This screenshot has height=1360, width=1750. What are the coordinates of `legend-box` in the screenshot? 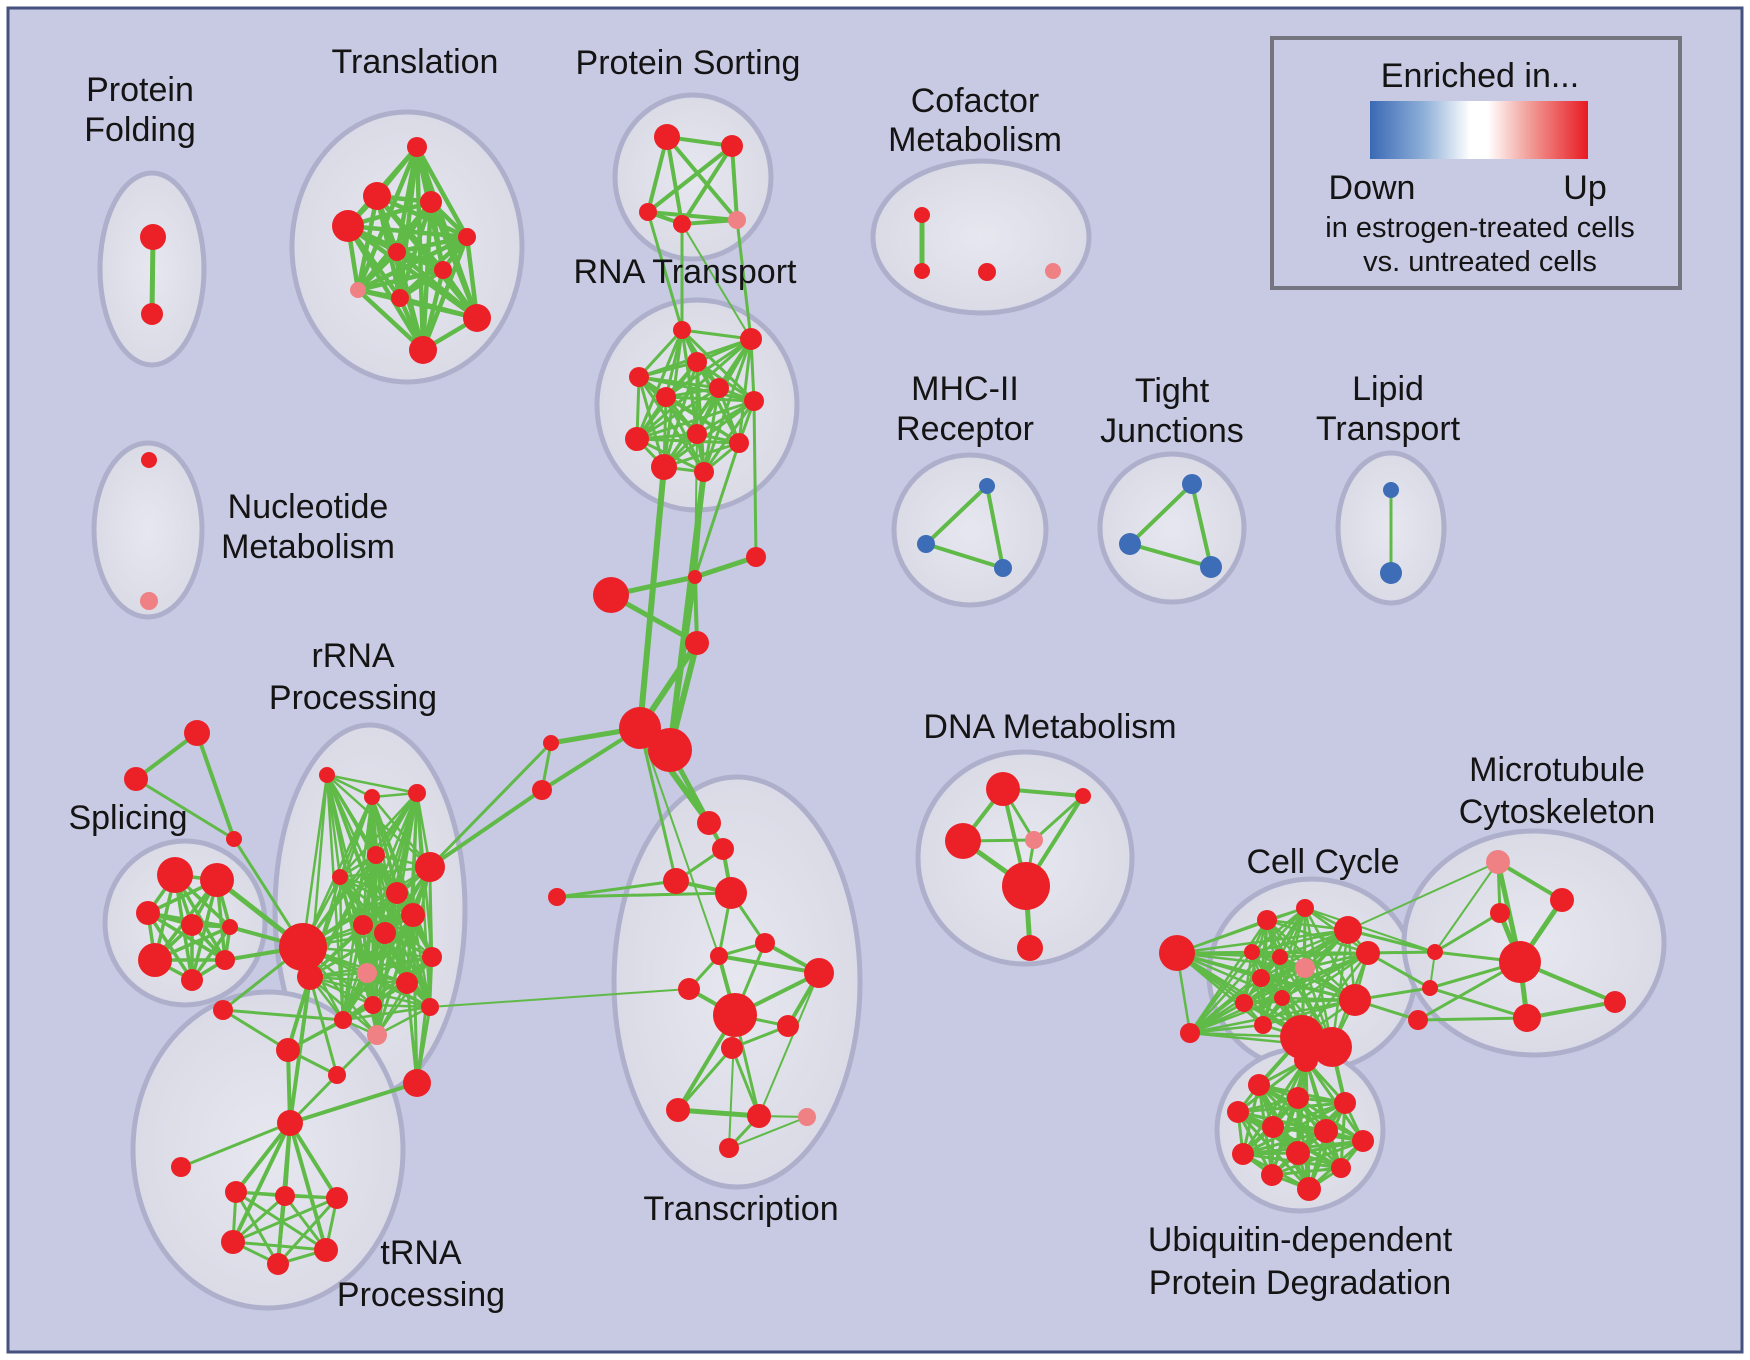 It's located at (1476, 163).